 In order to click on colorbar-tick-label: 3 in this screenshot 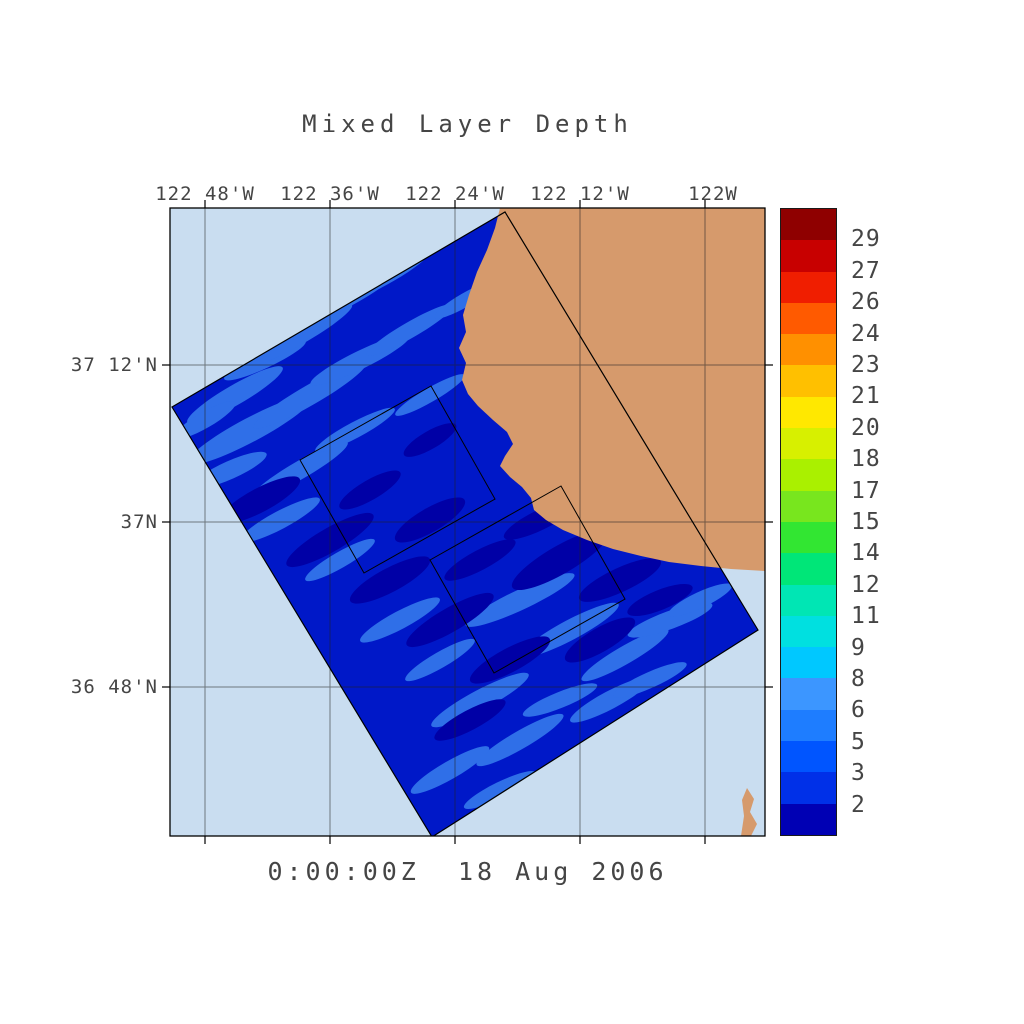, I will do `click(858, 773)`.